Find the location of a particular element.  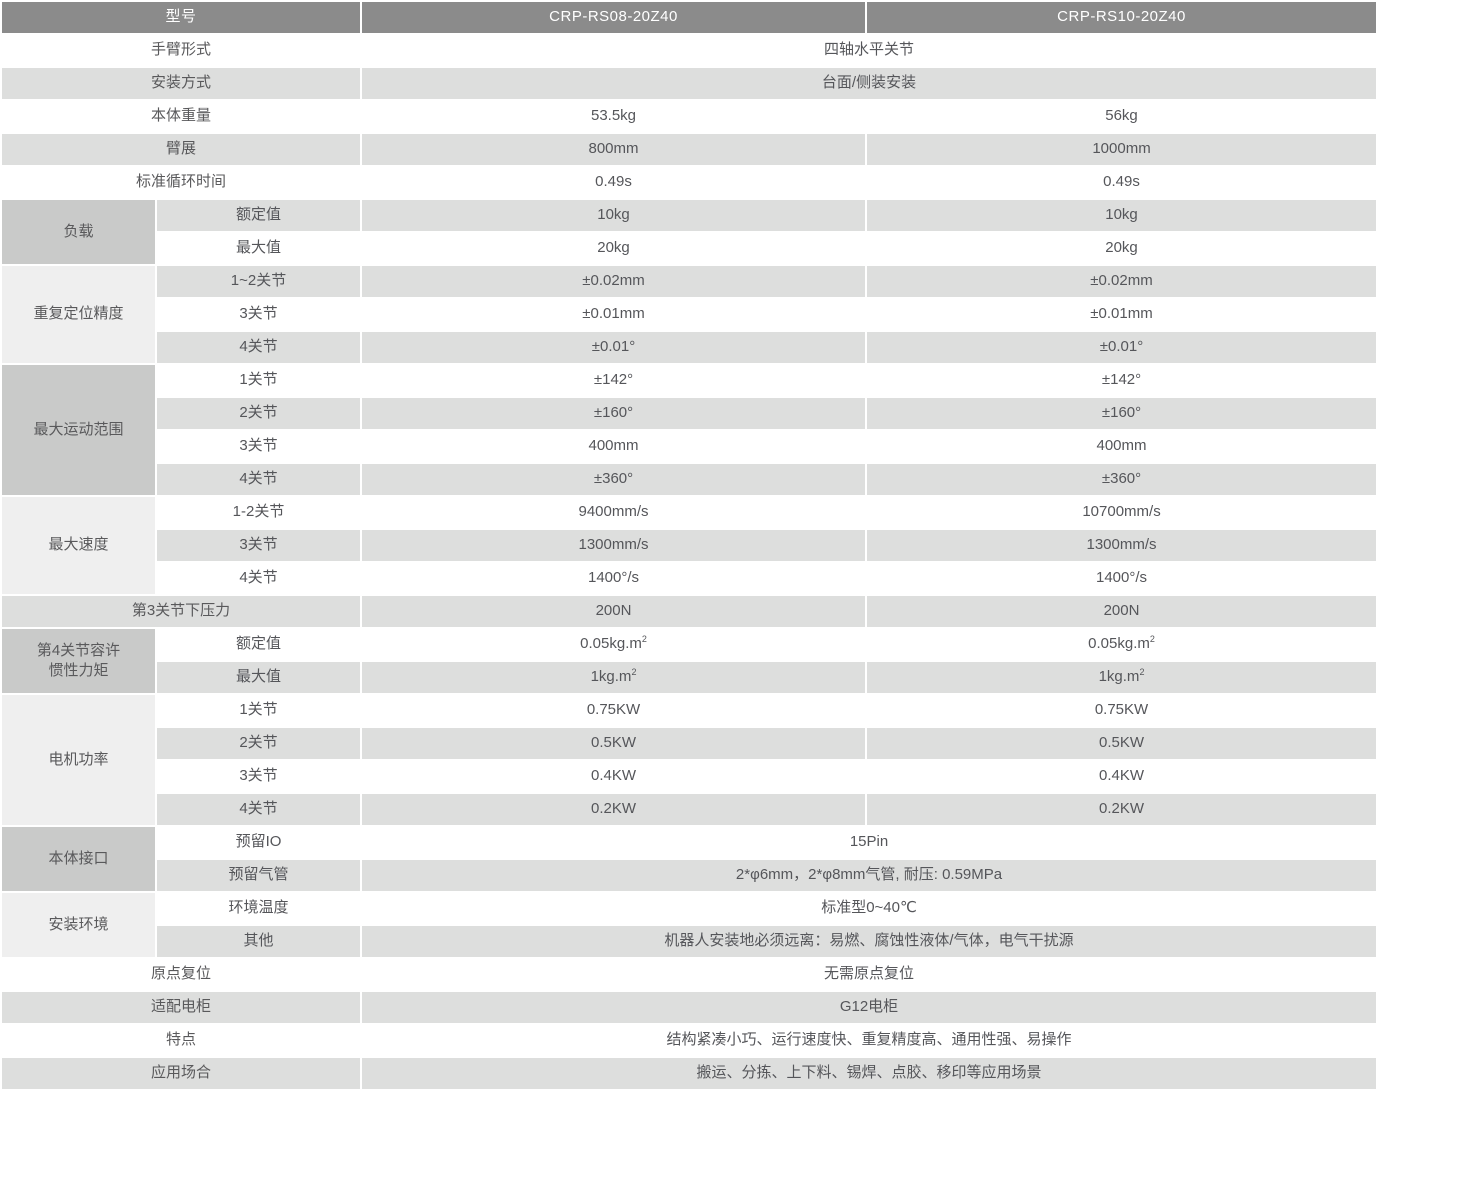

table-row: 适配电柜 G12电柜 is located at coordinates (689, 1007).